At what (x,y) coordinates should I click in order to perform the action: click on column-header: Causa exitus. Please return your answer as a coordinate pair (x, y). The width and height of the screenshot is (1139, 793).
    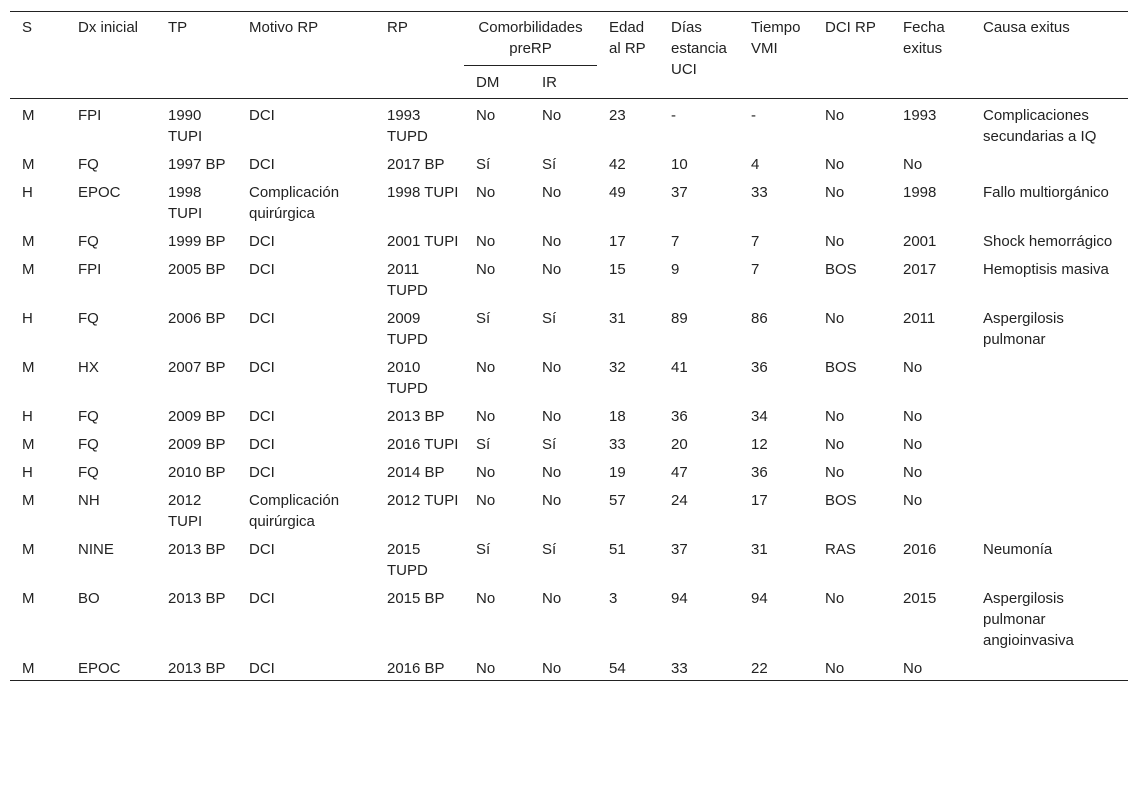
    Looking at the image, I should click on (1026, 27).